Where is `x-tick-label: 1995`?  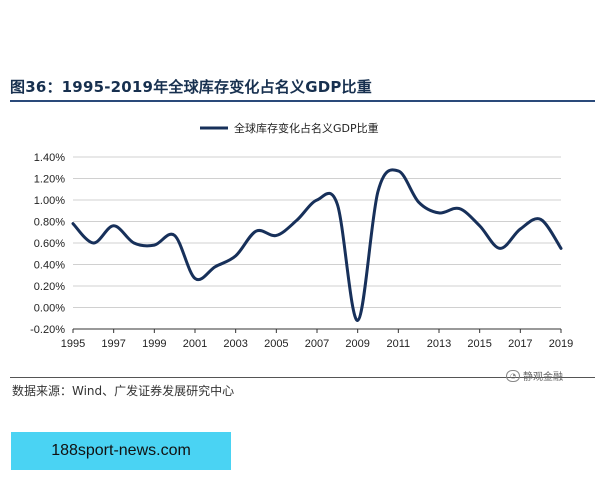 x-tick-label: 1995 is located at coordinates (73, 344).